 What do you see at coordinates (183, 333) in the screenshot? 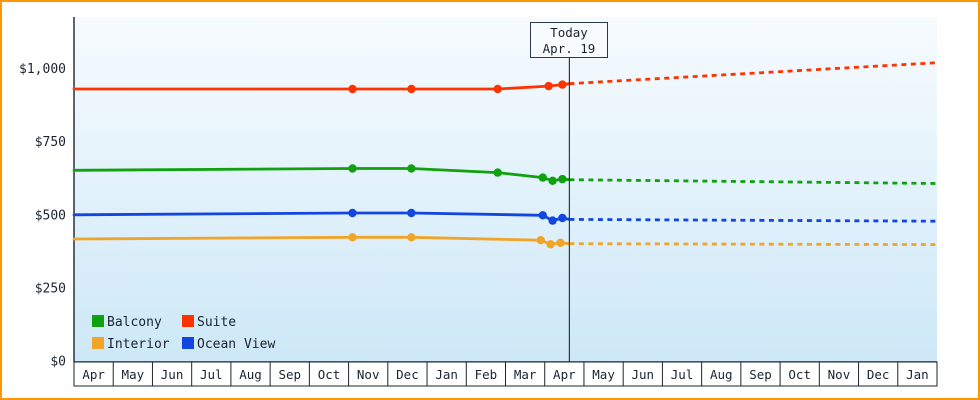
I see `legend: Balcony Suite Interior Ocean View` at bounding box center [183, 333].